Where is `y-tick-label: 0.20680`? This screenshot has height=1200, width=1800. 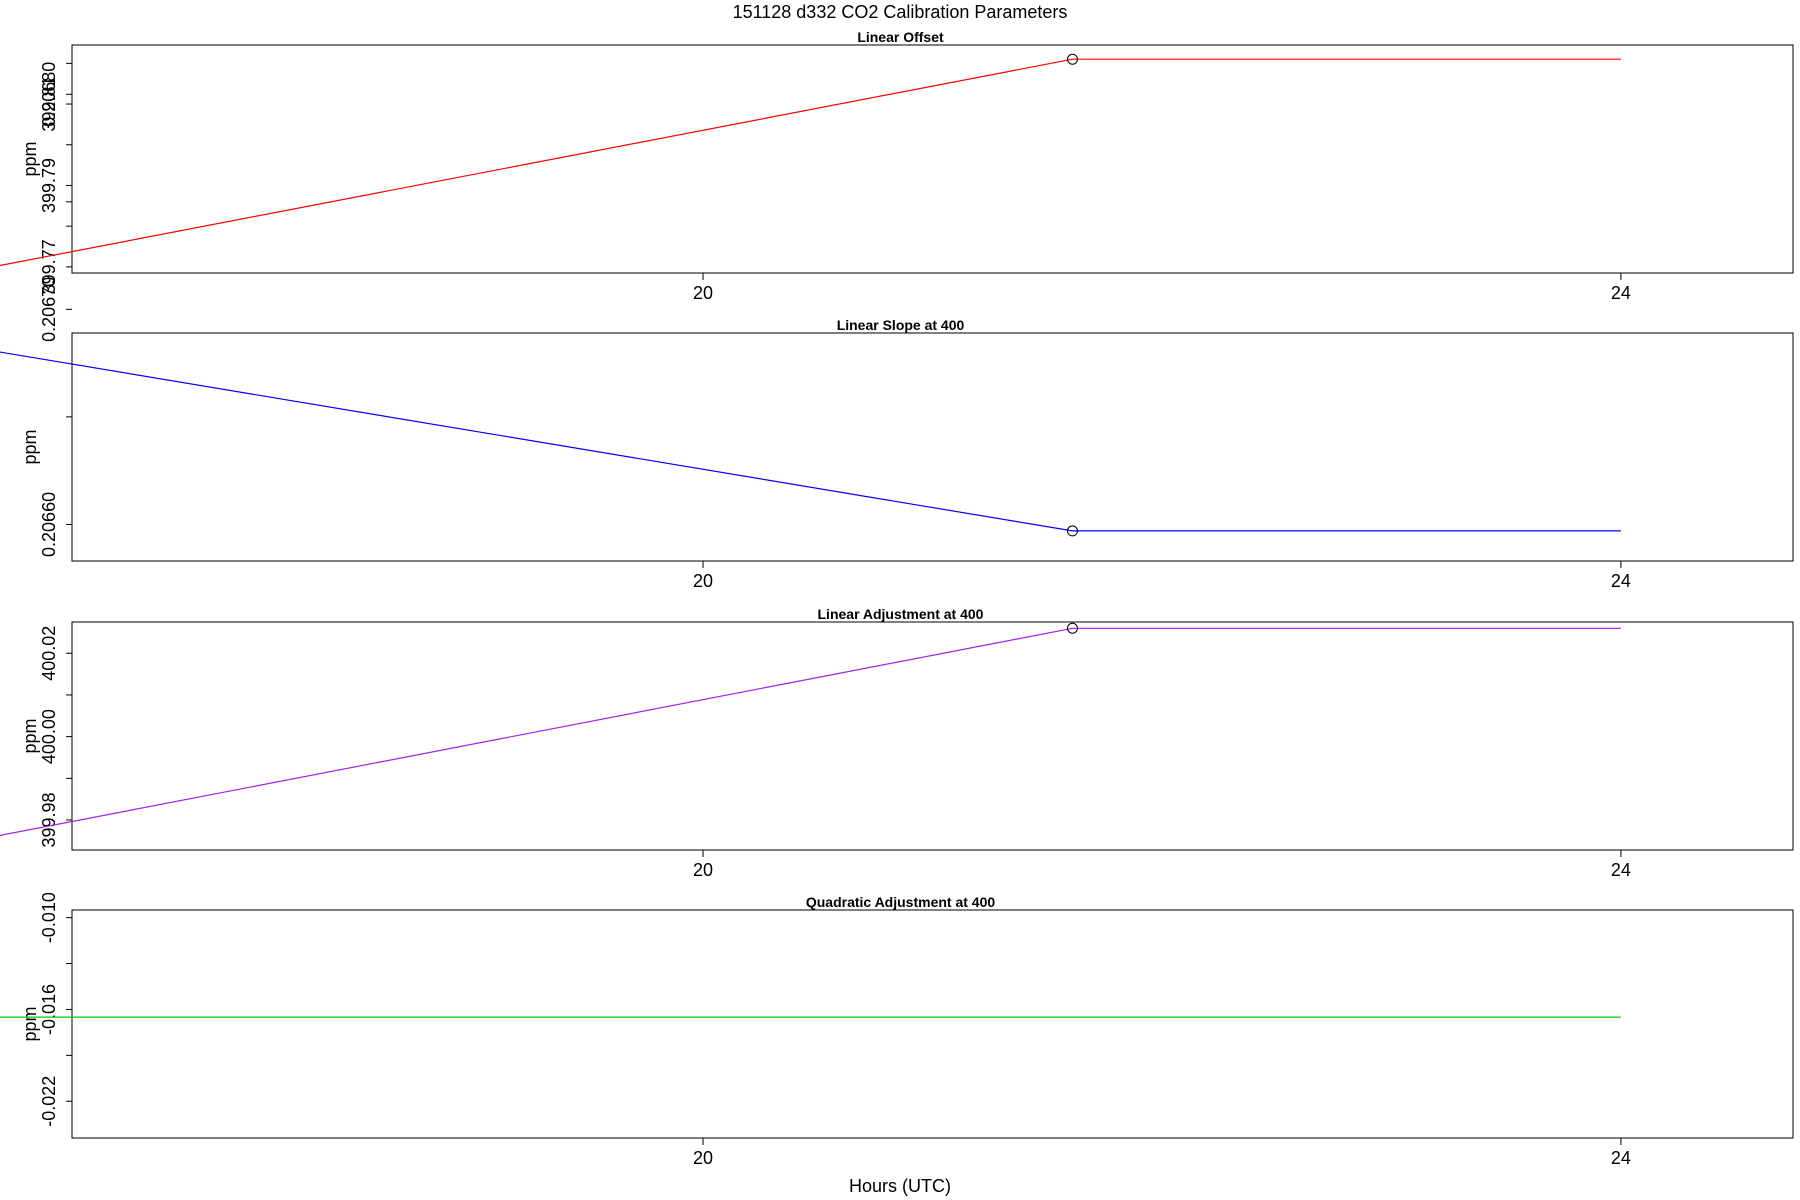 y-tick-label: 0.20680 is located at coordinates (49, 94).